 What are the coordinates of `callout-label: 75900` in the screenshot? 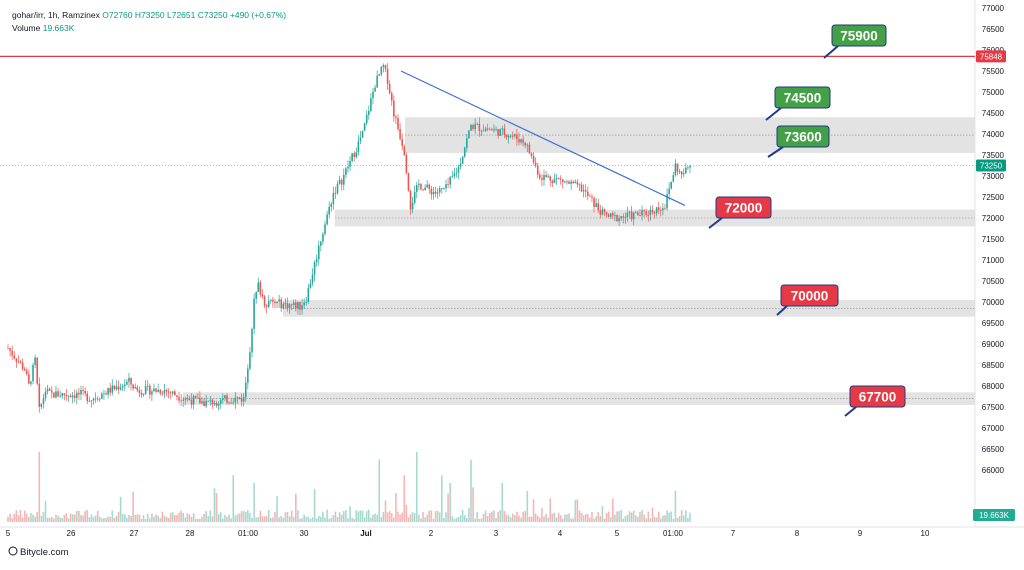 It's located at (859, 36).